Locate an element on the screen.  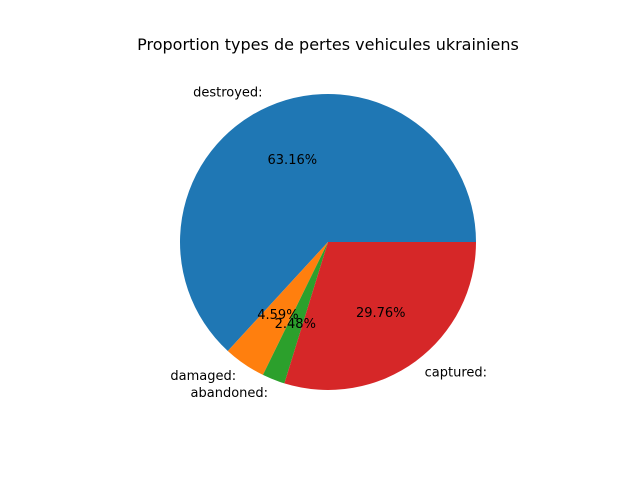
slice-percent-damaged: 4.59% is located at coordinates (277, 315).